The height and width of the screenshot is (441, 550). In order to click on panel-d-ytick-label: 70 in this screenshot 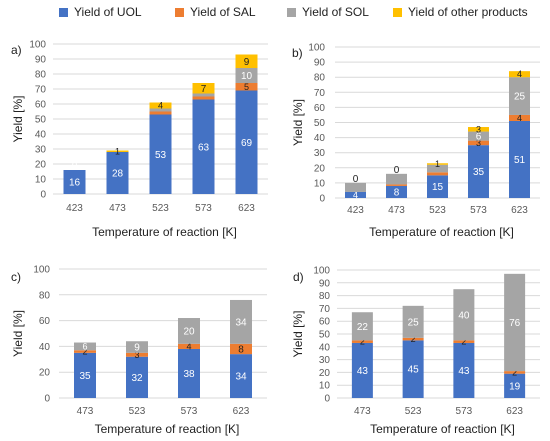, I will do `click(325, 309)`.